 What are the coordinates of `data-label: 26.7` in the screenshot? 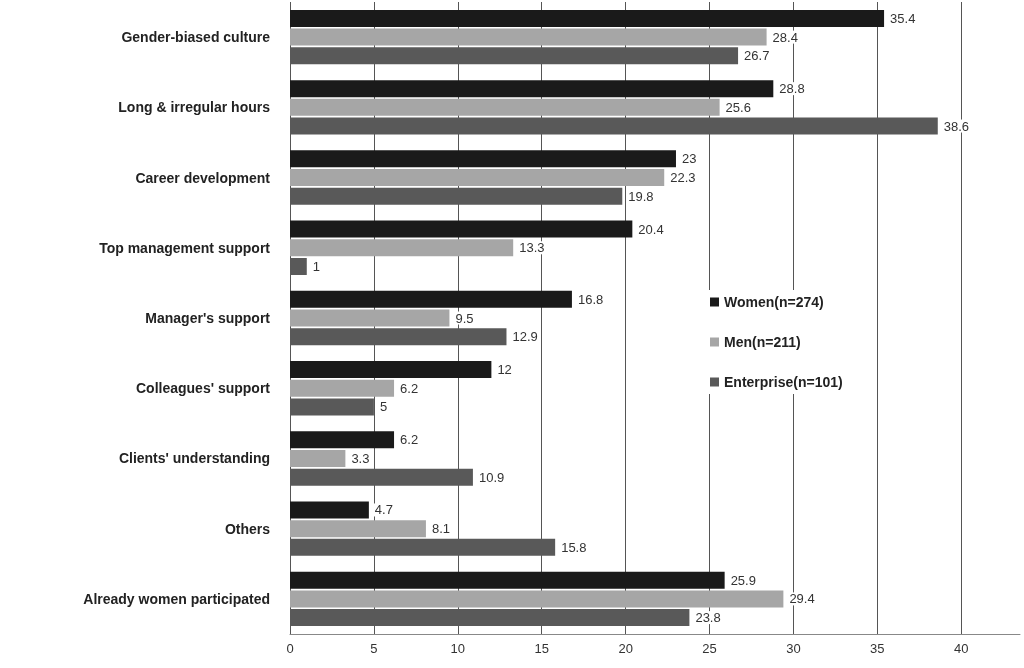 It's located at (757, 56).